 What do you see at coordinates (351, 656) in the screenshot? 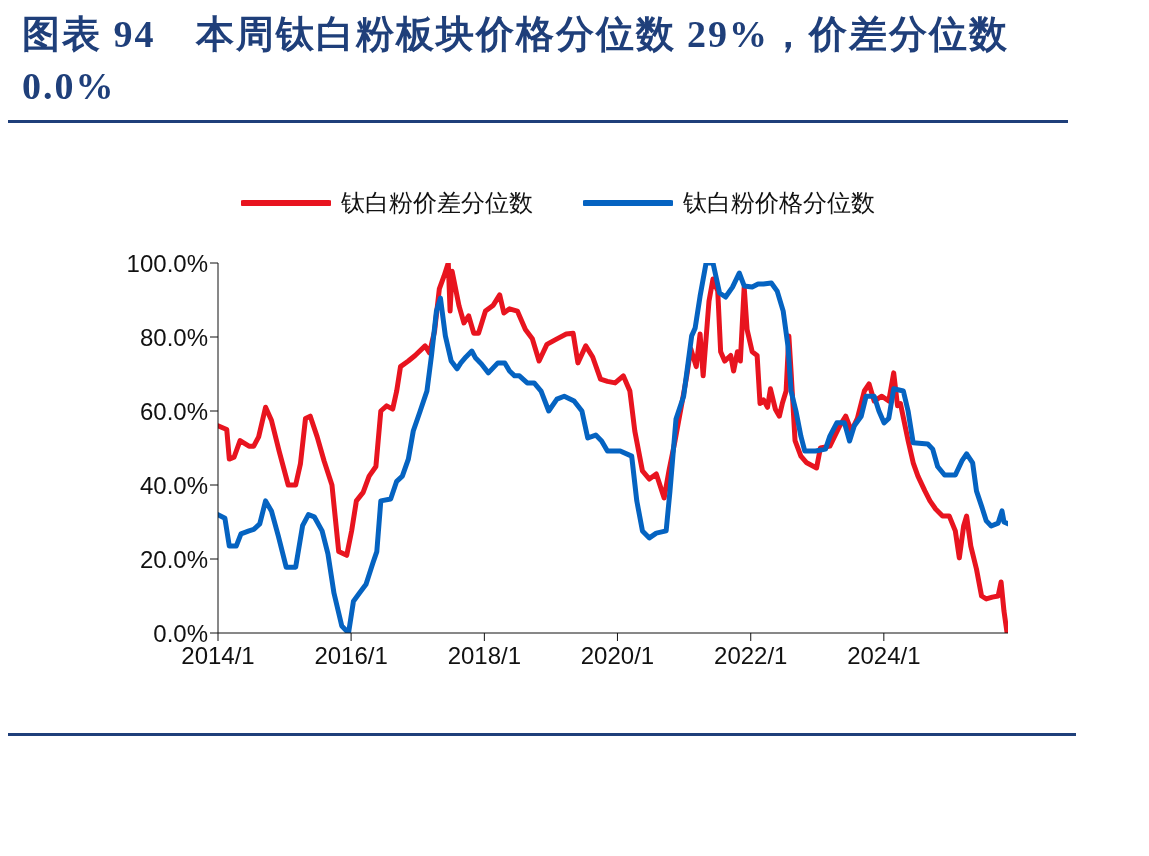
I see `x-tick-label: 2016/1` at bounding box center [351, 656].